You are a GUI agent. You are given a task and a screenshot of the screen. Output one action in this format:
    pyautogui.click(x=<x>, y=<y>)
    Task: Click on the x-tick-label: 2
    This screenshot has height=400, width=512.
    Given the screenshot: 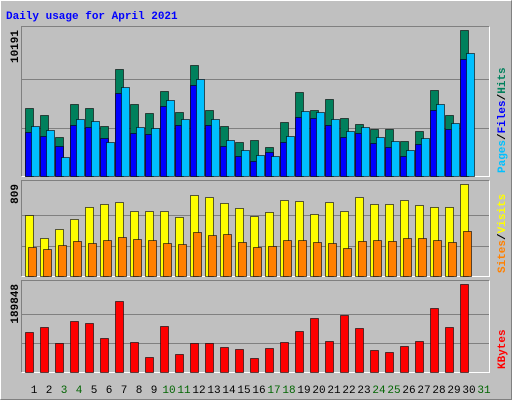 What is the action you would take?
    pyautogui.click(x=49, y=391)
    